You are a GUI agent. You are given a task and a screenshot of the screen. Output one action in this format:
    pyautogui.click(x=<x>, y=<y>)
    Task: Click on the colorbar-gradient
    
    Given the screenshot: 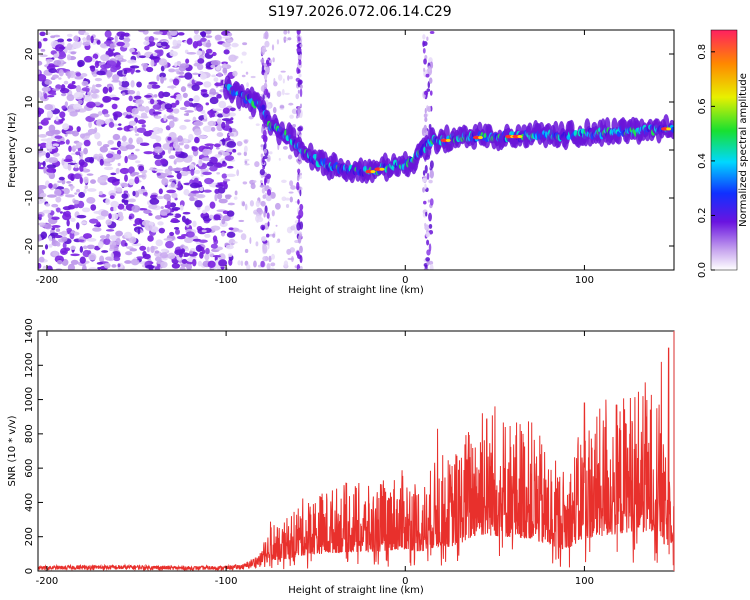 What is the action you would take?
    pyautogui.click(x=724, y=150)
    